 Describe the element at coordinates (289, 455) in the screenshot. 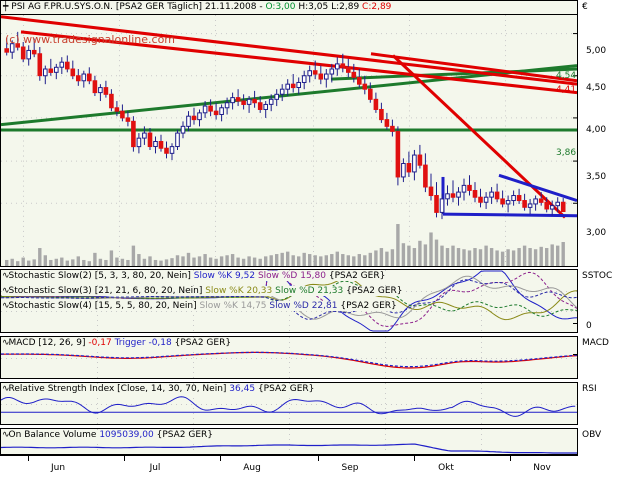

I see `axis-baseline` at that location.